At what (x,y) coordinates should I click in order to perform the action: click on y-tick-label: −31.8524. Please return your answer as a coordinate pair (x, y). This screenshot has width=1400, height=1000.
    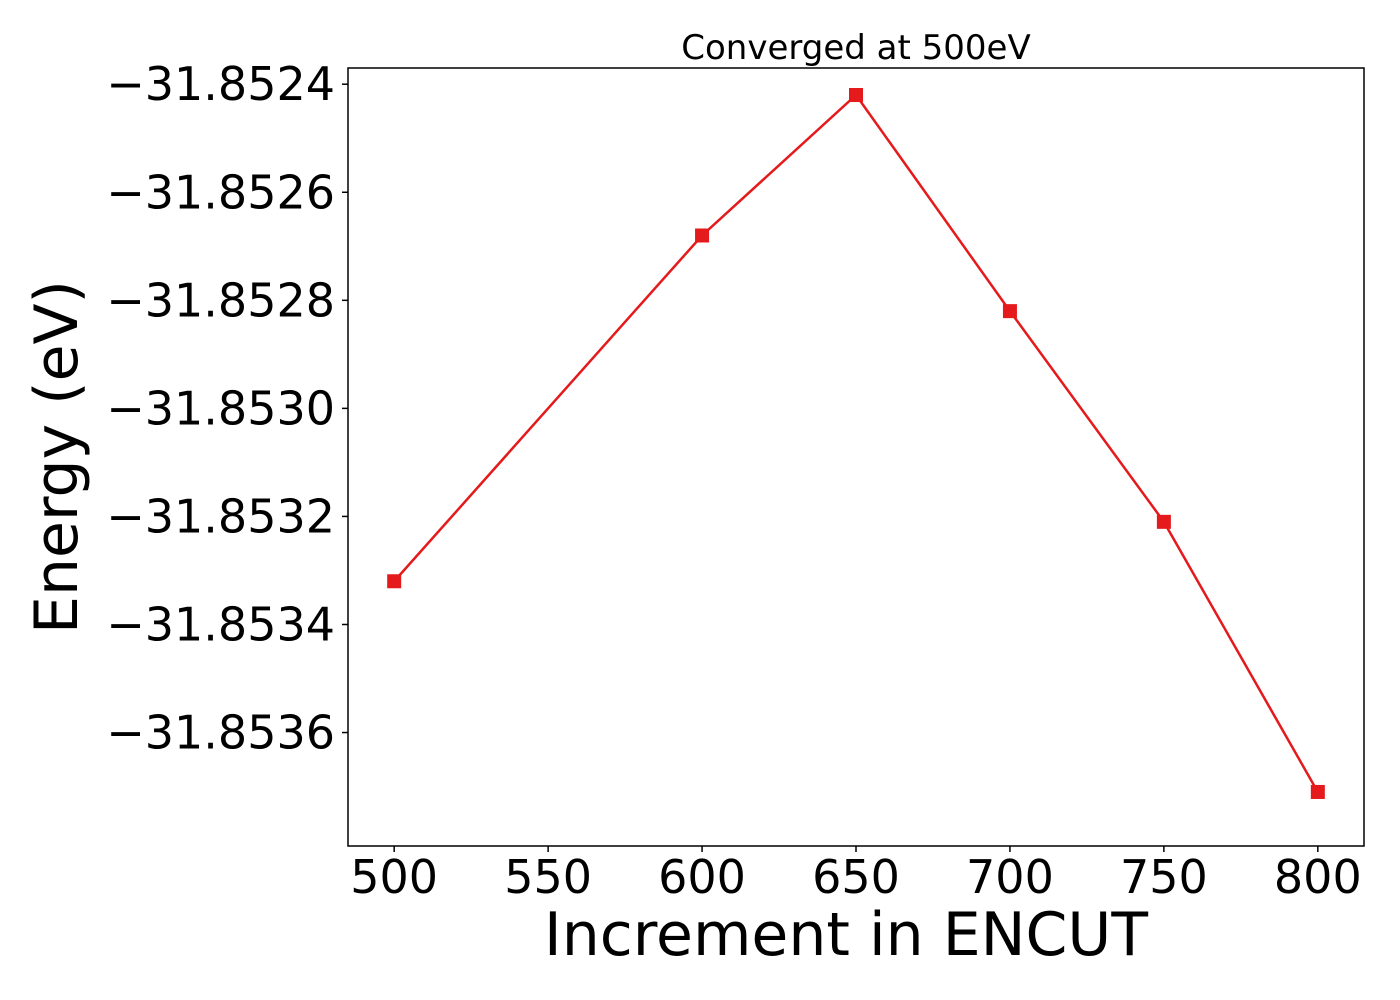
    Looking at the image, I should click on (220, 84).